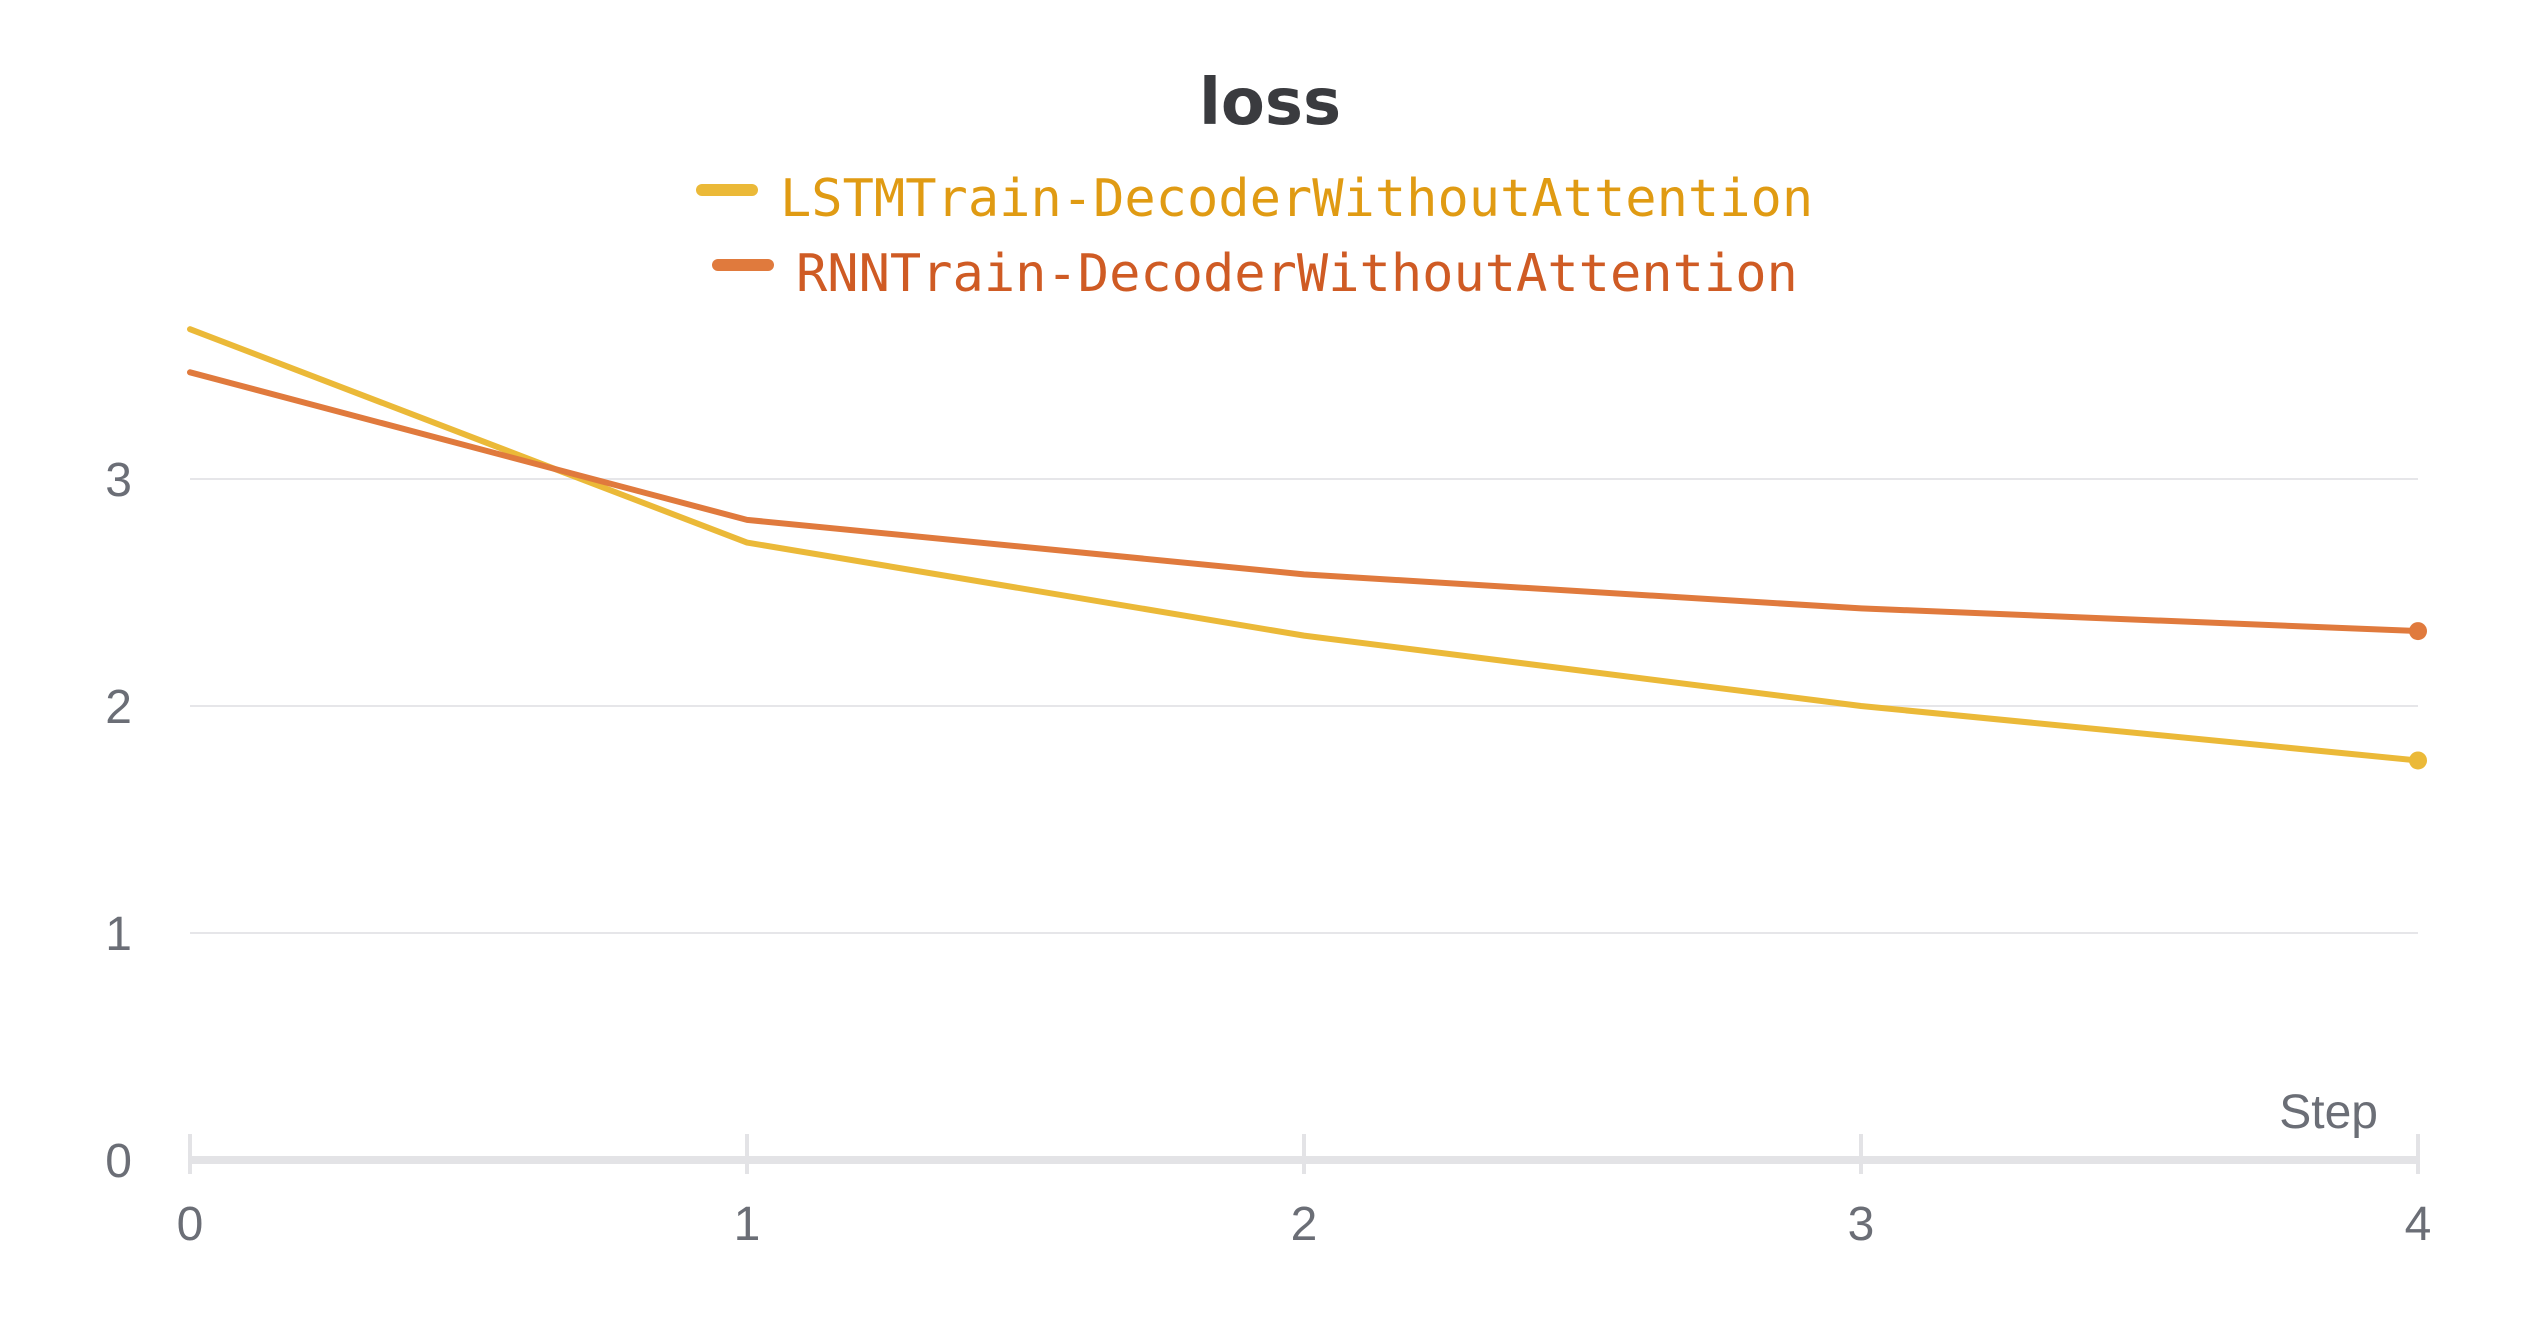 The width and height of the screenshot is (2528, 1328). Describe the element at coordinates (1297, 274) in the screenshot. I see `legend-label-rnn: RNNTrain-DecoderWithoutAttention` at that location.